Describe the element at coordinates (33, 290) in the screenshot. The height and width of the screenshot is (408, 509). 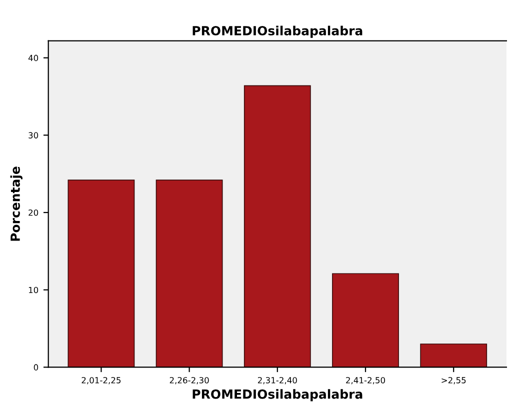
I see `y-tick-label: 10` at that location.